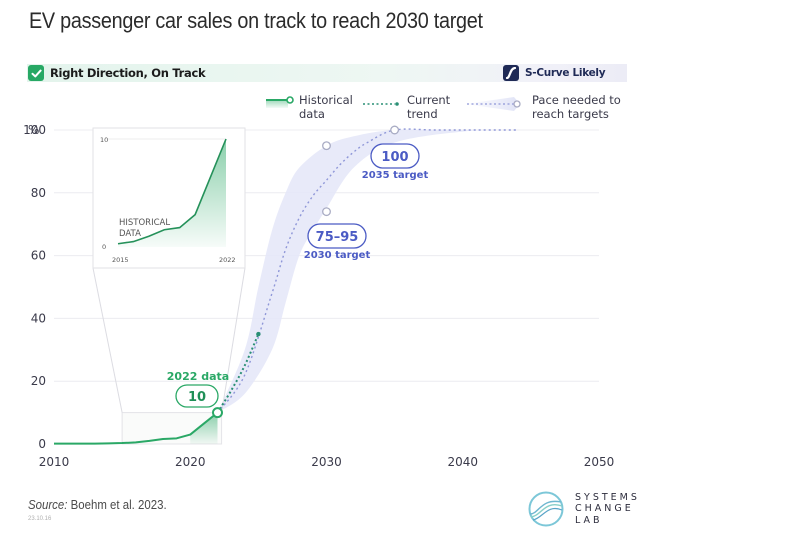 Image resolution: width=800 pixels, height=536 pixels. I want to click on data-point-2022, so click(217, 413).